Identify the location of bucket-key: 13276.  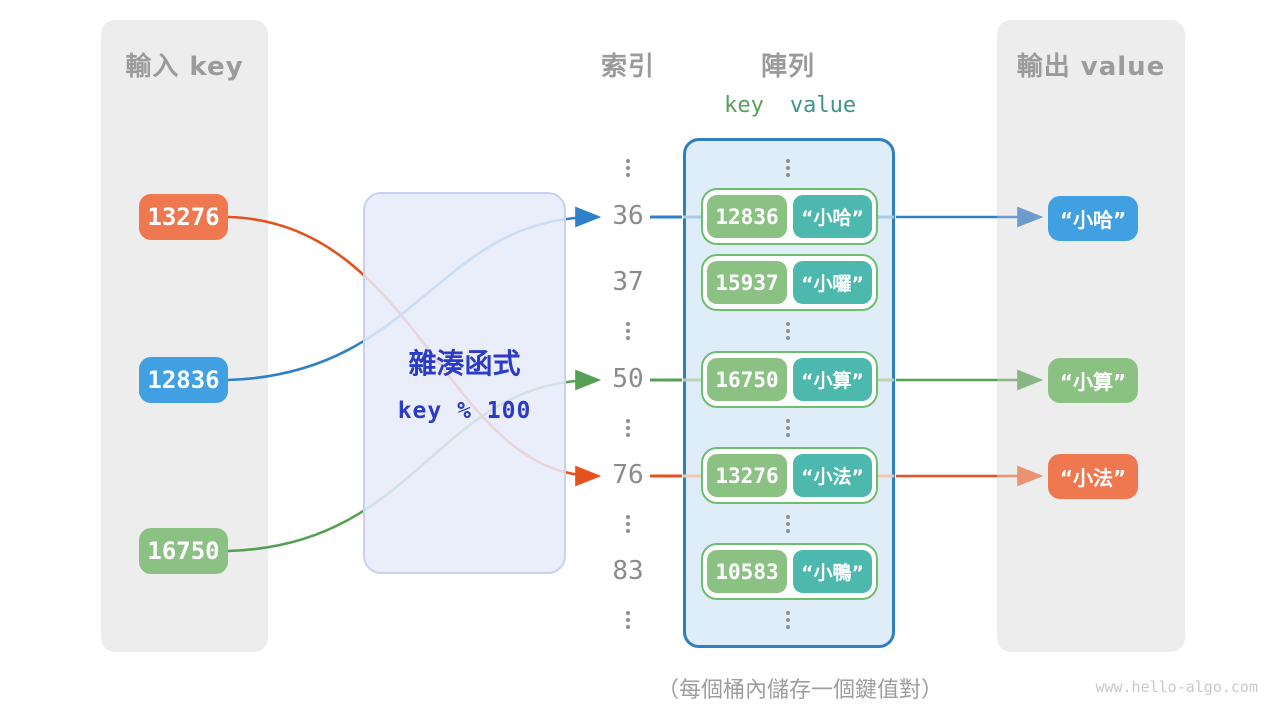
(747, 475).